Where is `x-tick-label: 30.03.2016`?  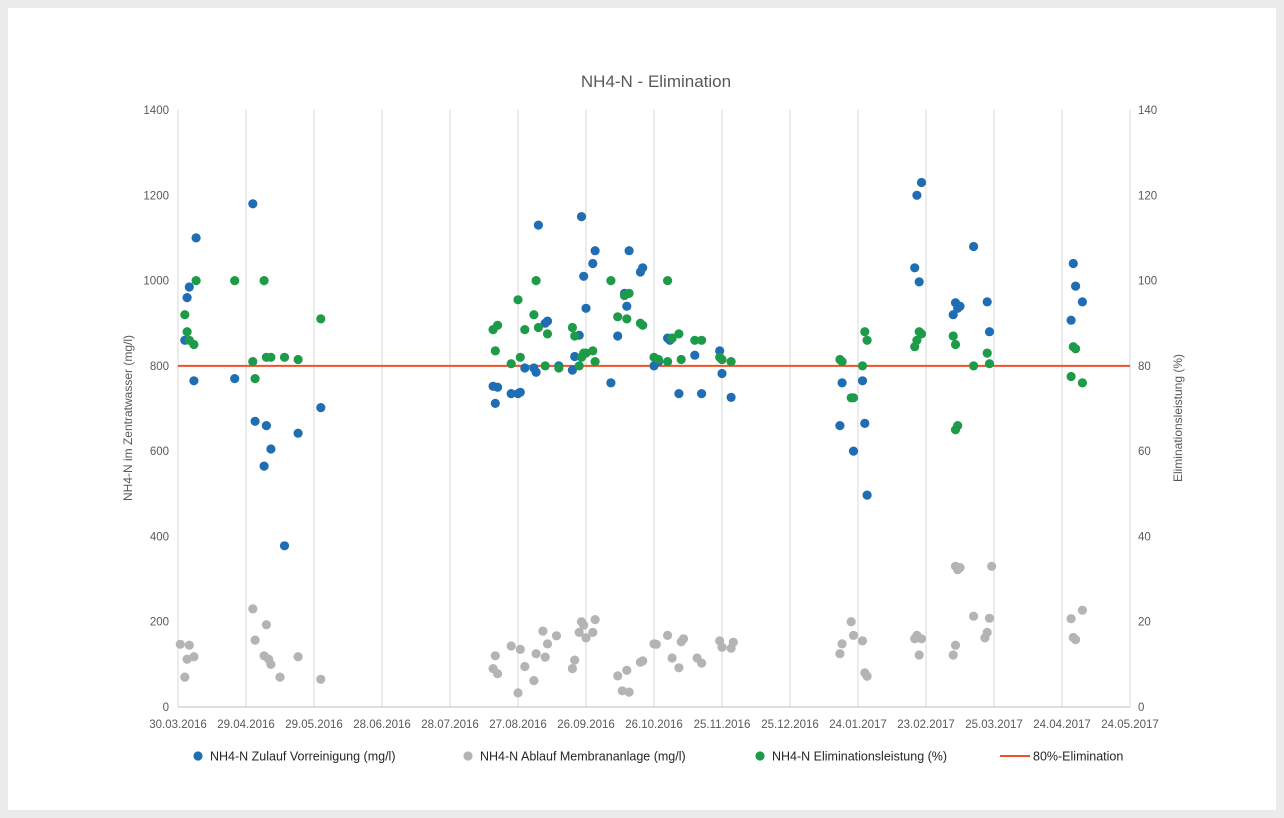
x-tick-label: 30.03.2016 is located at coordinates (178, 725).